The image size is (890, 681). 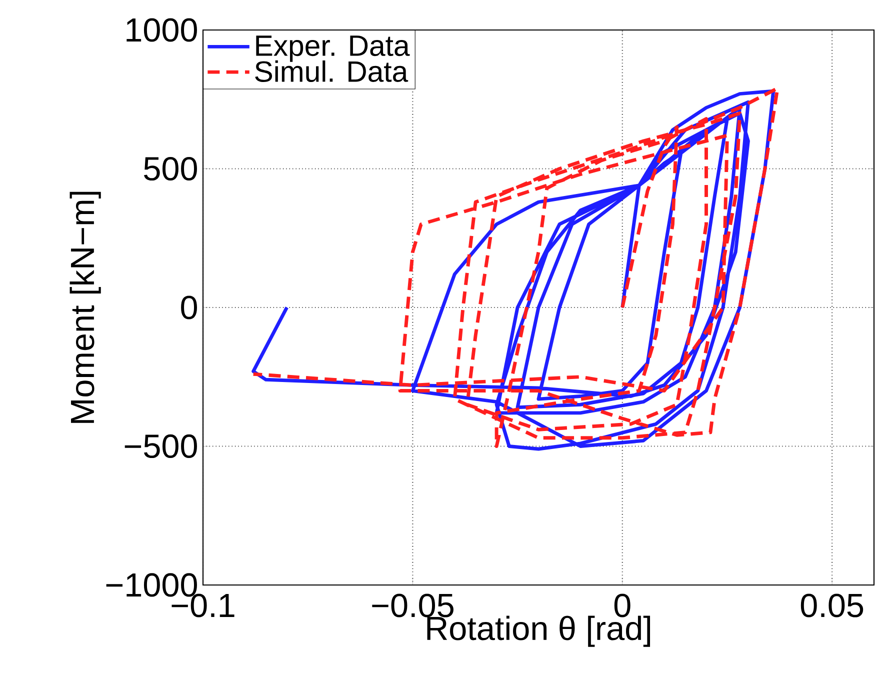 What do you see at coordinates (832, 606) in the screenshot?
I see `x-tick-label: 0.05` at bounding box center [832, 606].